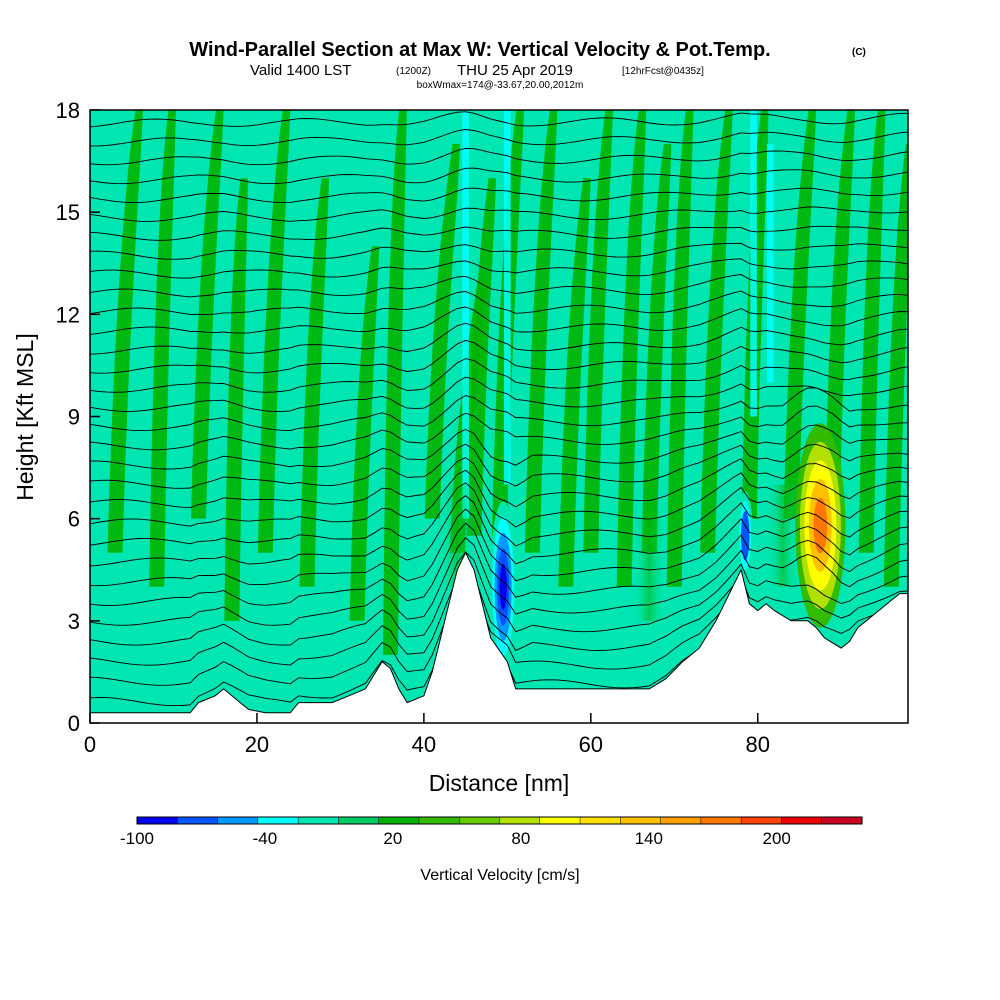 The image size is (1000, 1000). I want to click on subtitle-date: THU 25 Apr 2019, so click(515, 70).